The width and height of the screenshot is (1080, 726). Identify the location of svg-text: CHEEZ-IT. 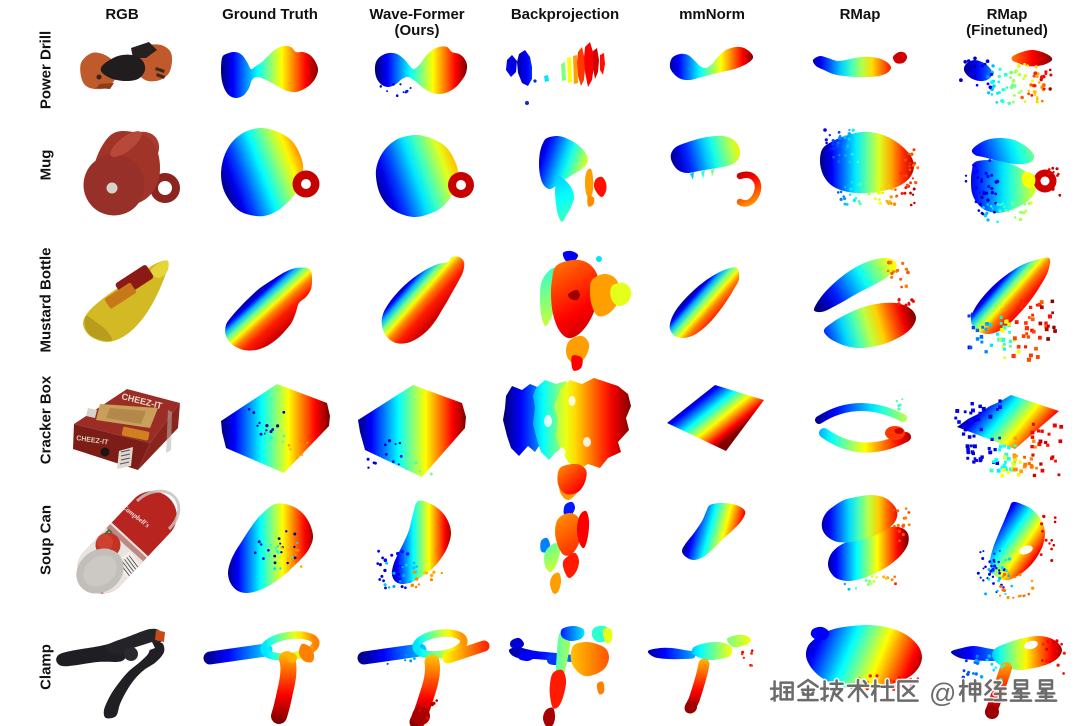
(93, 441).